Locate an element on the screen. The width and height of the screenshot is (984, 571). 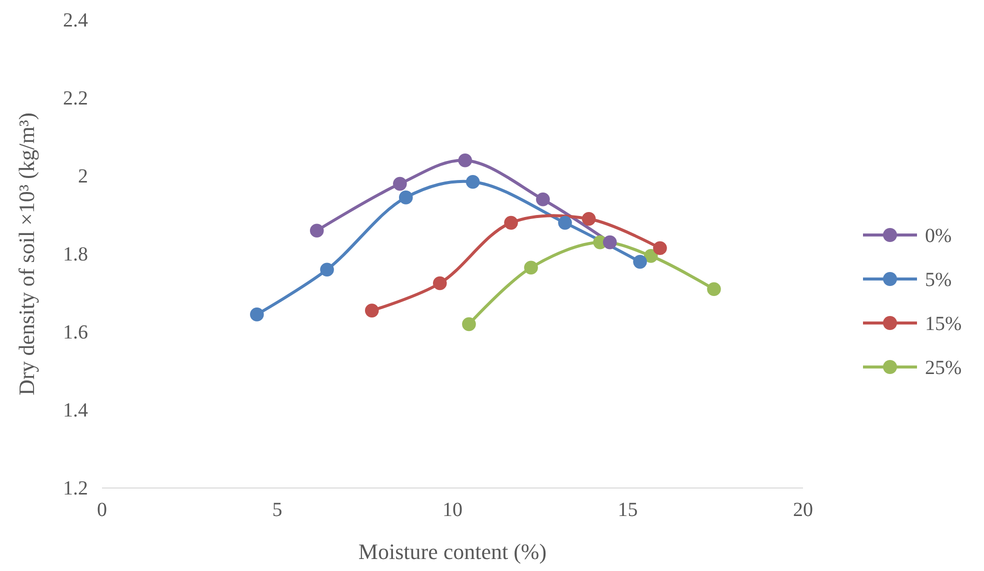
y-tick-label: 1.4 is located at coordinates (75, 410).